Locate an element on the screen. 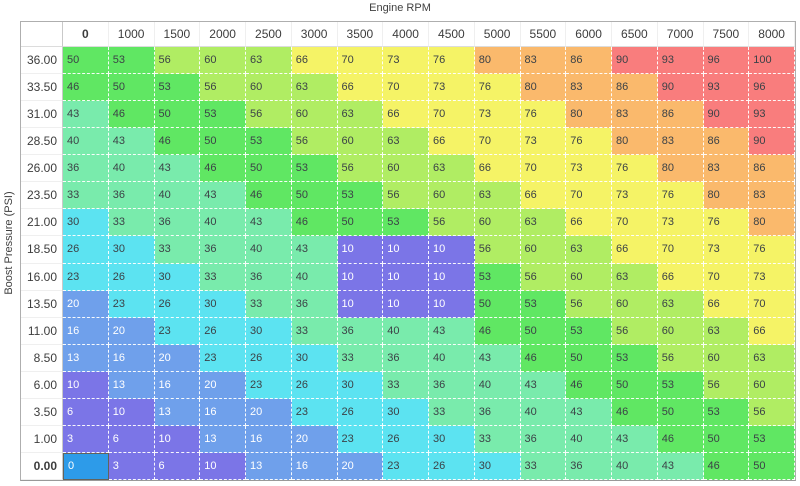 This screenshot has width=800, height=486. map-cell: 100 is located at coordinates (772, 61).